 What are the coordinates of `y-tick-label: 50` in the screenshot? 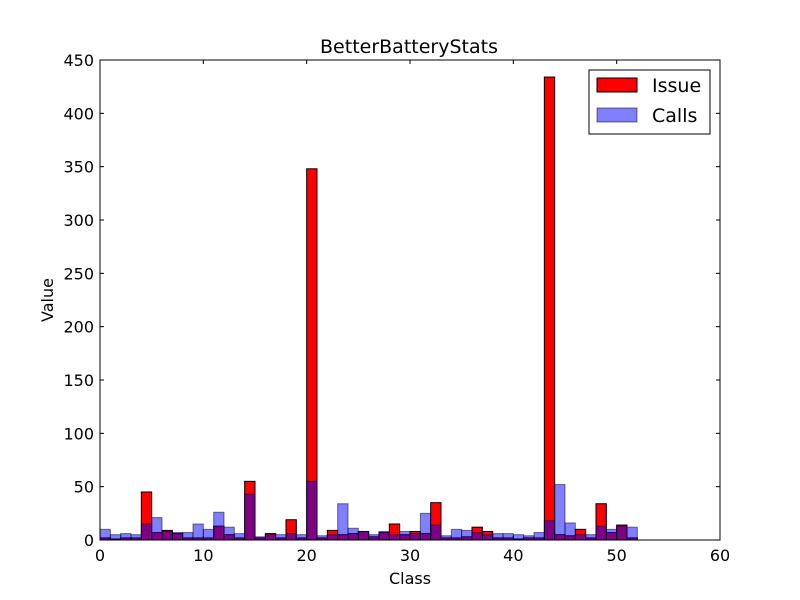 It's located at (84, 487).